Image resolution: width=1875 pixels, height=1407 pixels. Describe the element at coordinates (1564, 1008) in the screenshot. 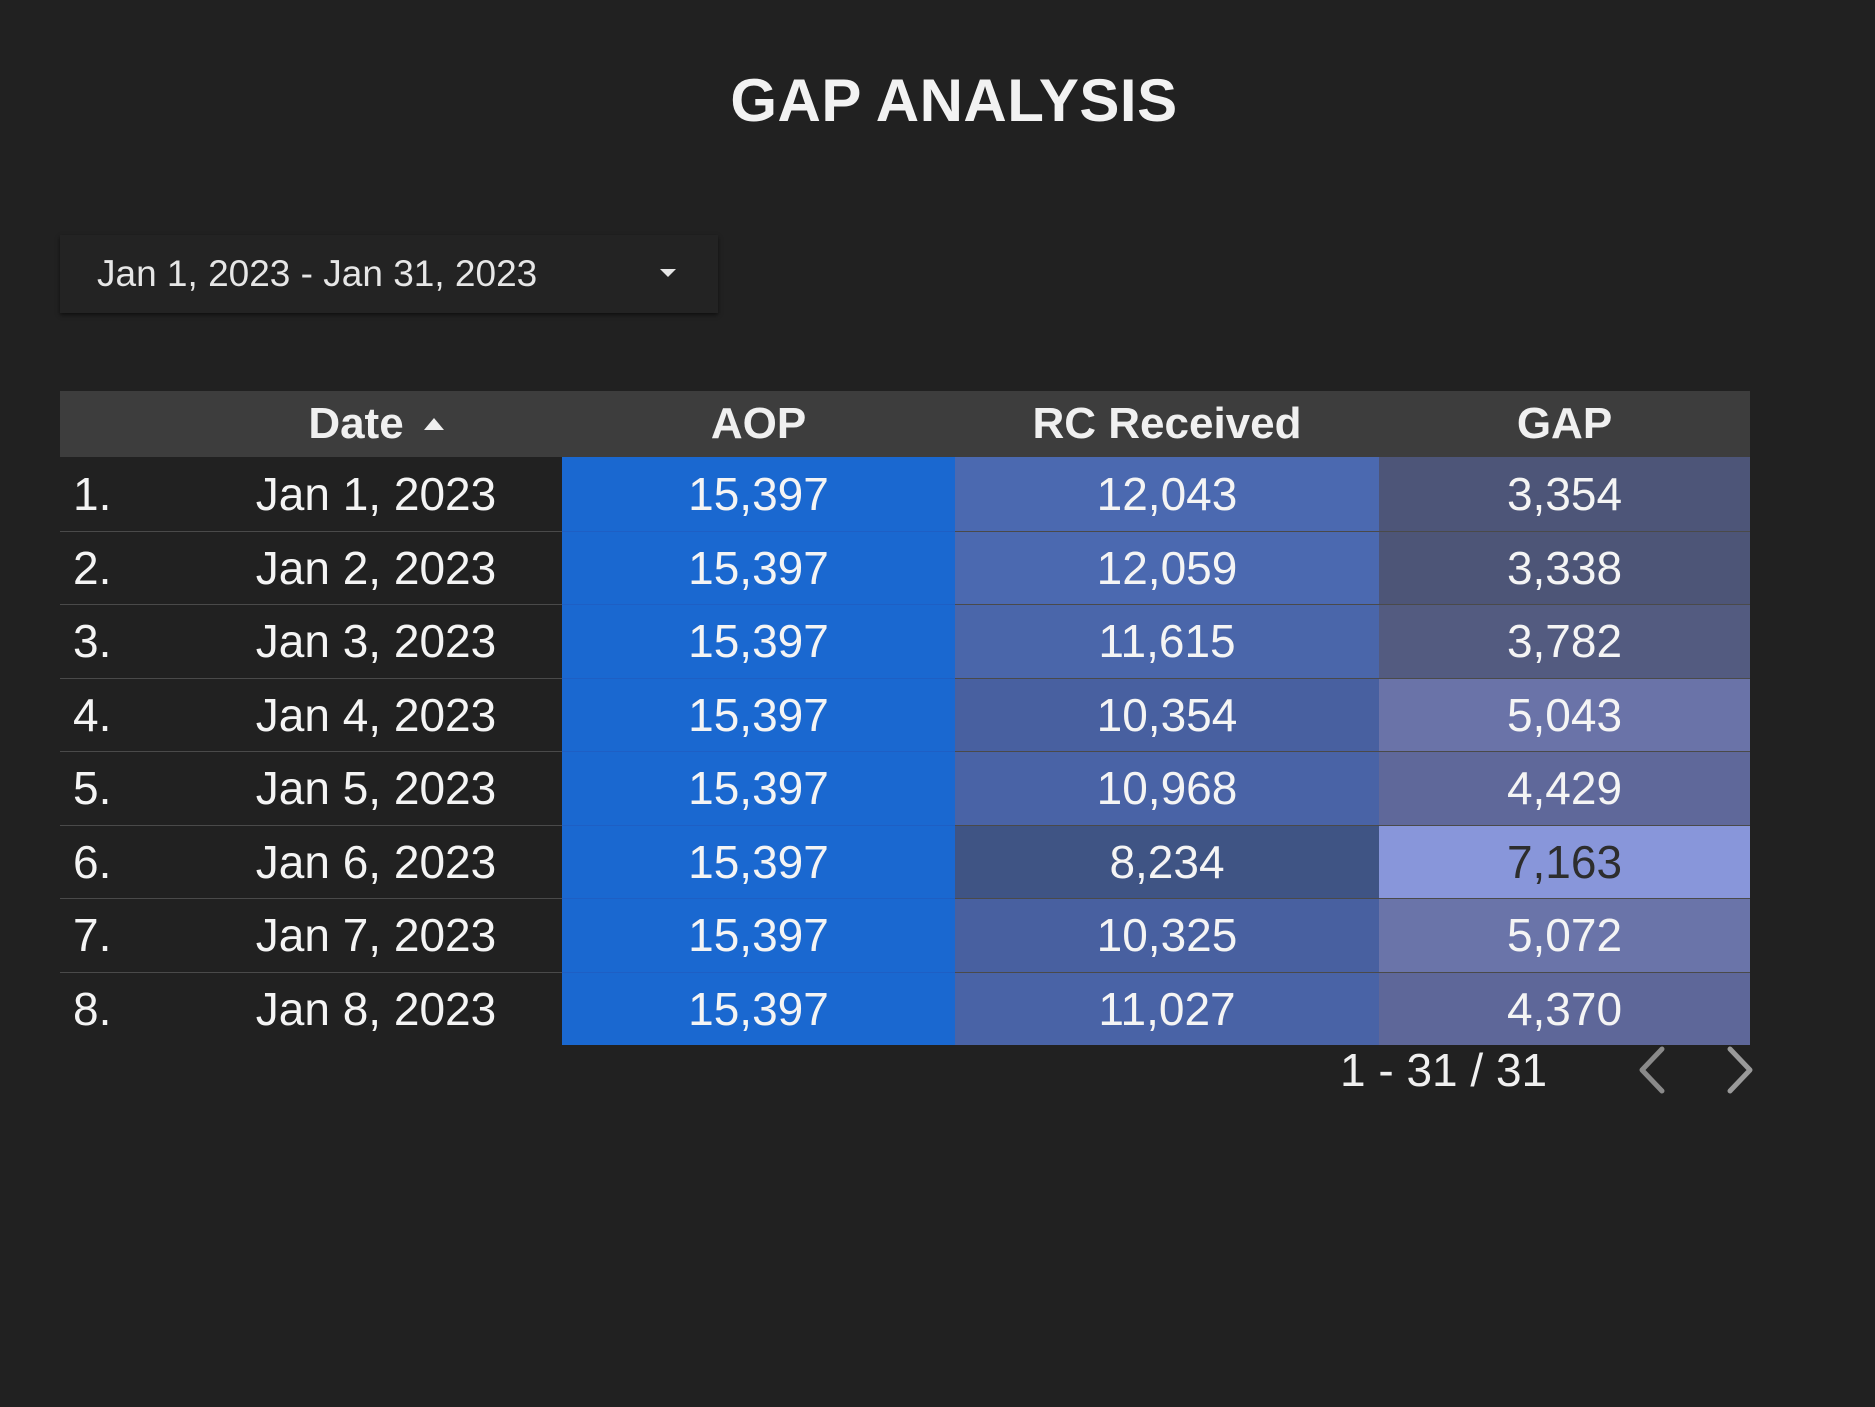

I see `gap-cell: 4,370` at that location.